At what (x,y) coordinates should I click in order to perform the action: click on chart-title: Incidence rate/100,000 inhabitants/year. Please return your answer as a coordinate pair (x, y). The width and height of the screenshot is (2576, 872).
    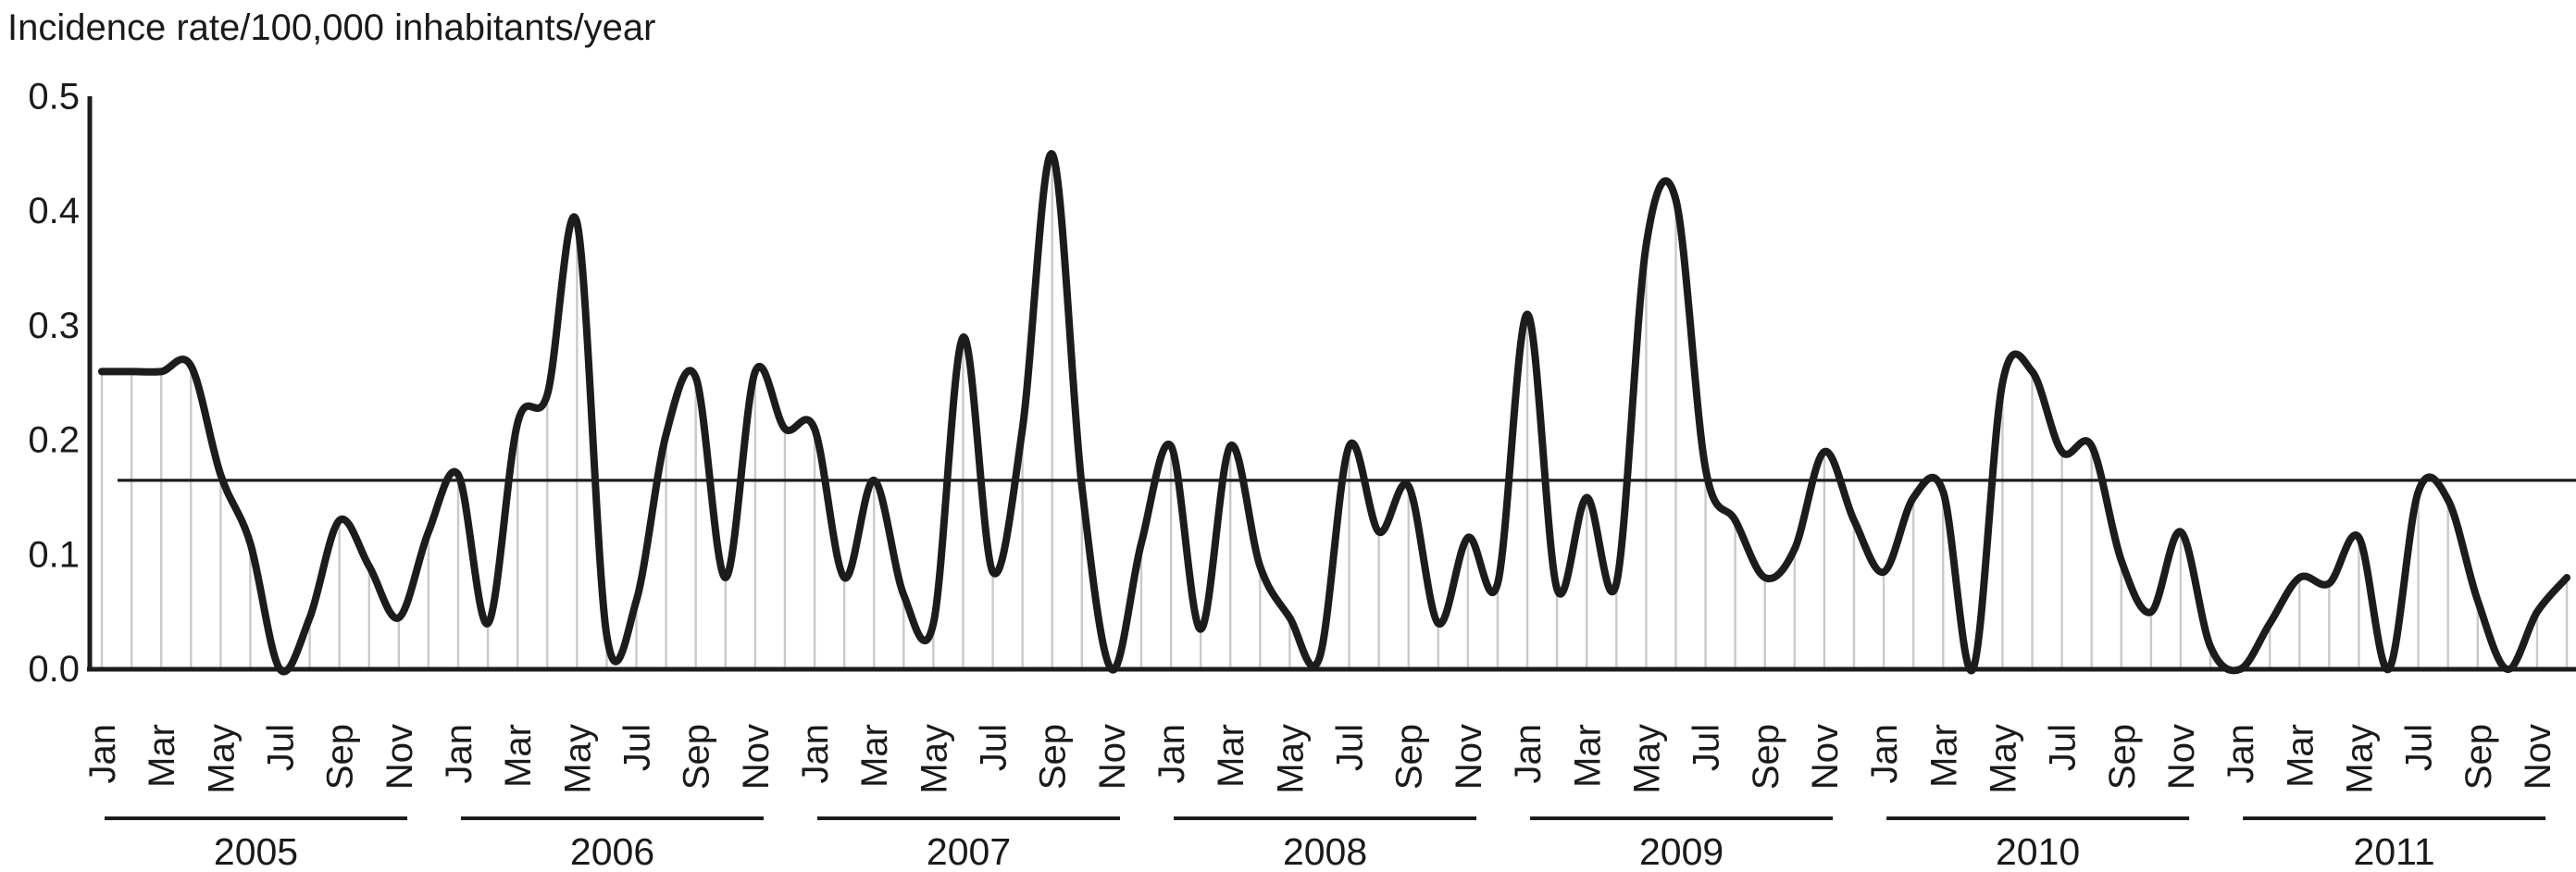
    Looking at the image, I should click on (331, 27).